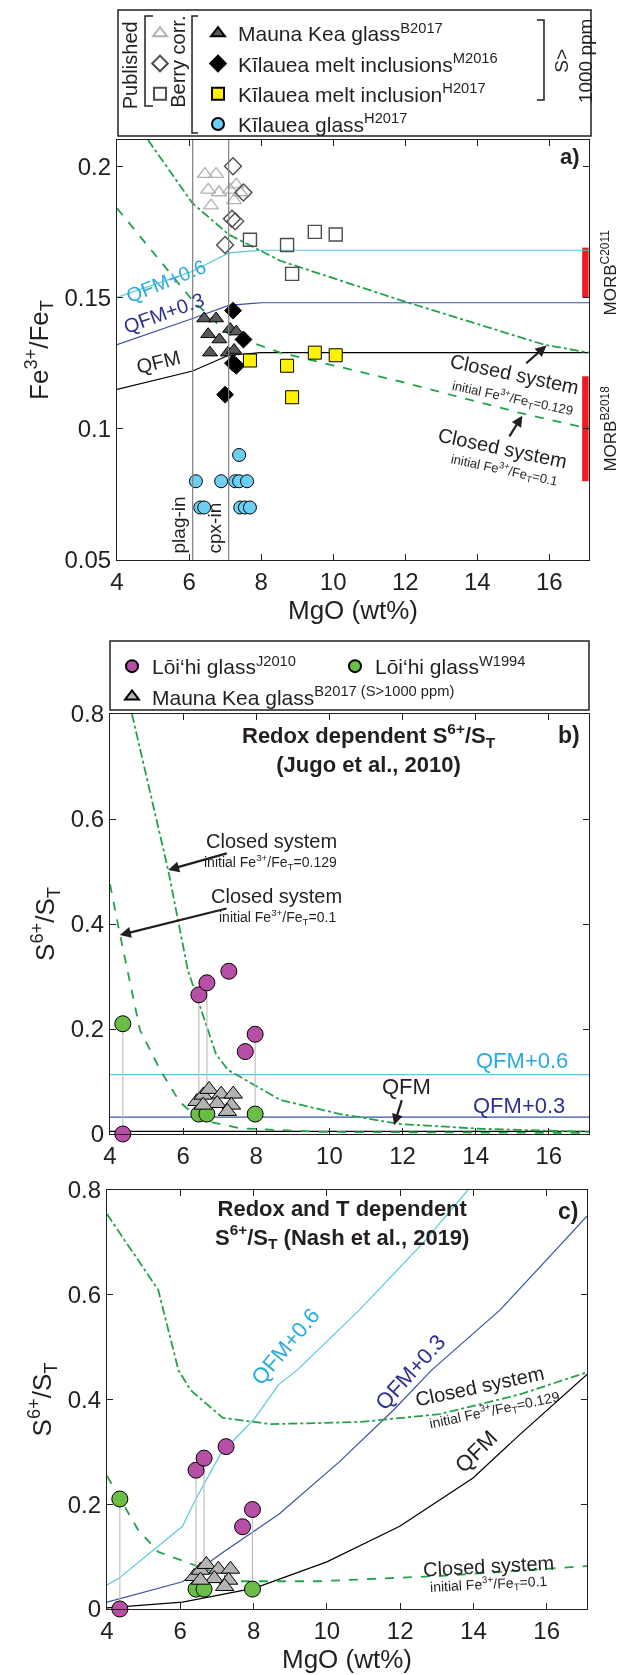 This screenshot has height=1675, width=620. What do you see at coordinates (340, 32) in the screenshot?
I see `legend-label: Mauna Kea glass$^{B2017}$` at bounding box center [340, 32].